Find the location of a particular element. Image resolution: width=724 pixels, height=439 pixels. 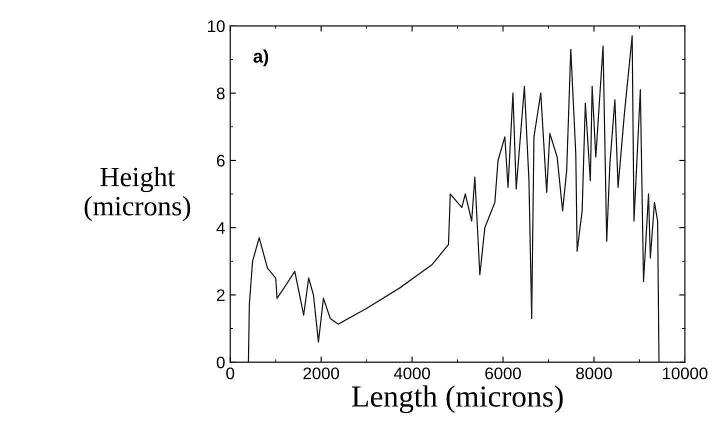

x-tick-label: 6000 is located at coordinates (503, 373).